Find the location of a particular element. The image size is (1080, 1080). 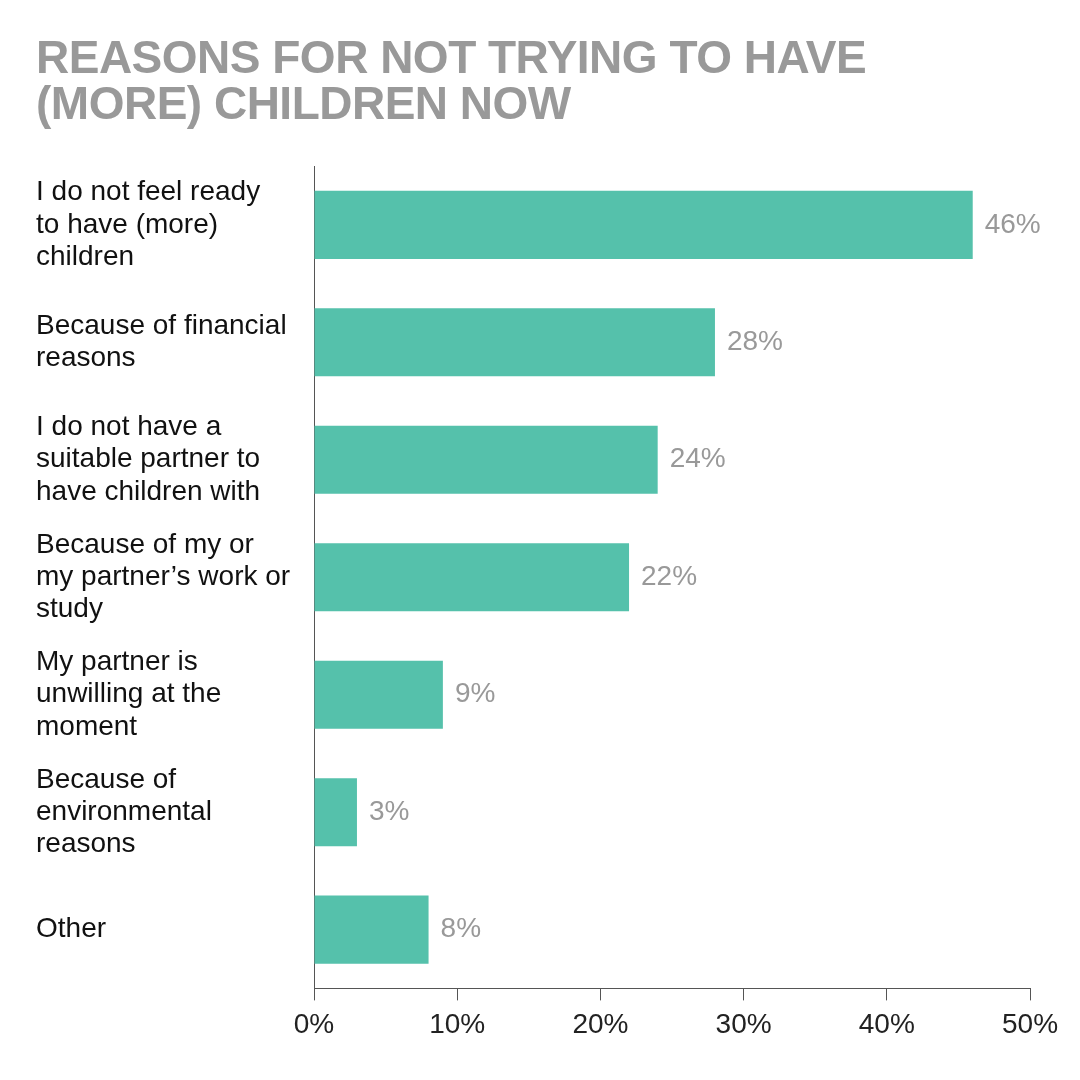

x-tick-label: 0% is located at coordinates (314, 1023).